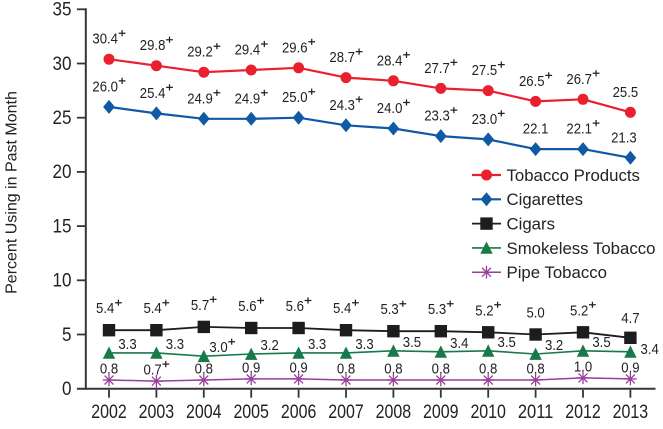 The width and height of the screenshot is (663, 429). Describe the element at coordinates (105, 40) in the screenshot. I see `svg-text: 30.4` at that location.